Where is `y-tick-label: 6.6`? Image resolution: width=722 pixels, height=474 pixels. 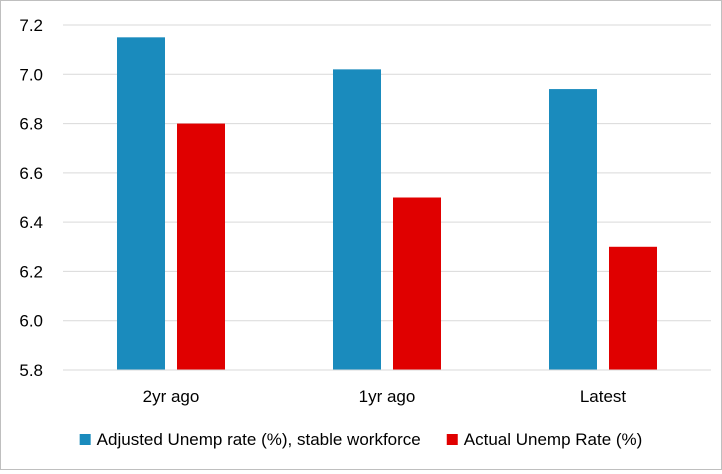 y-tick-label: 6.6 is located at coordinates (31, 173).